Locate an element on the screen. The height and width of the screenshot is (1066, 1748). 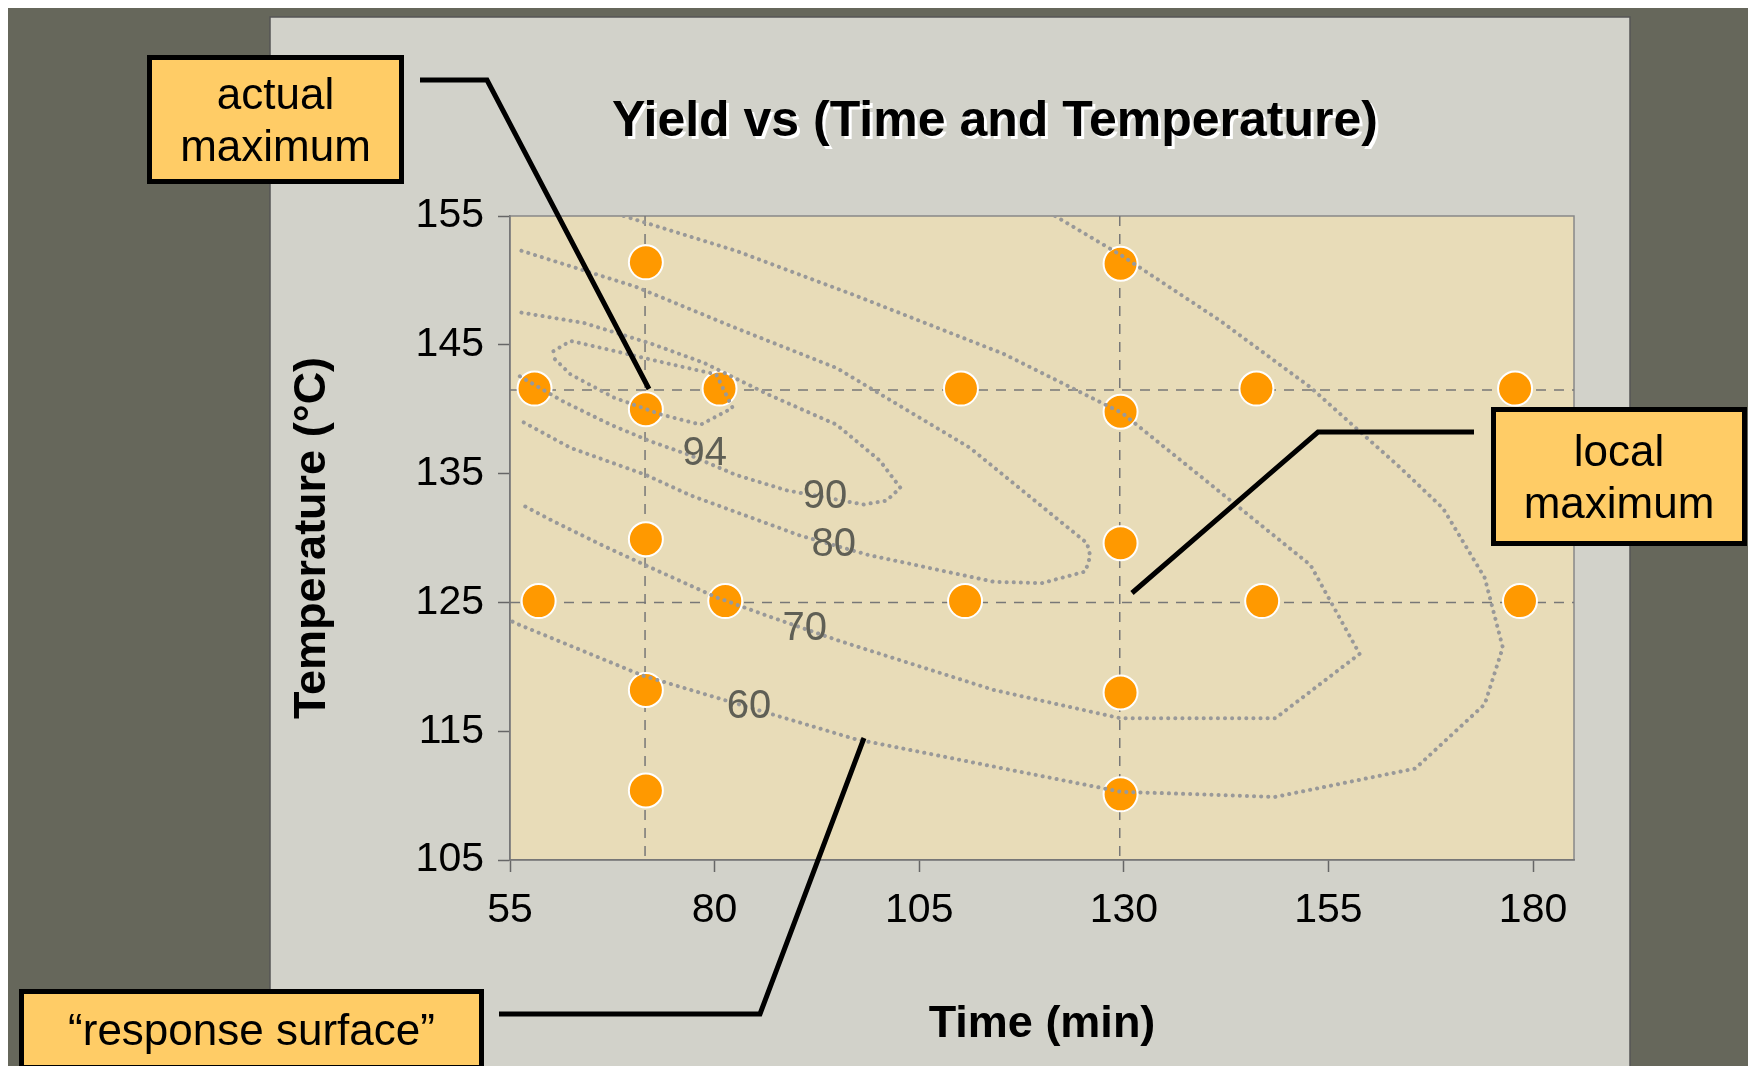
series-label: 94 is located at coordinates (704, 451).